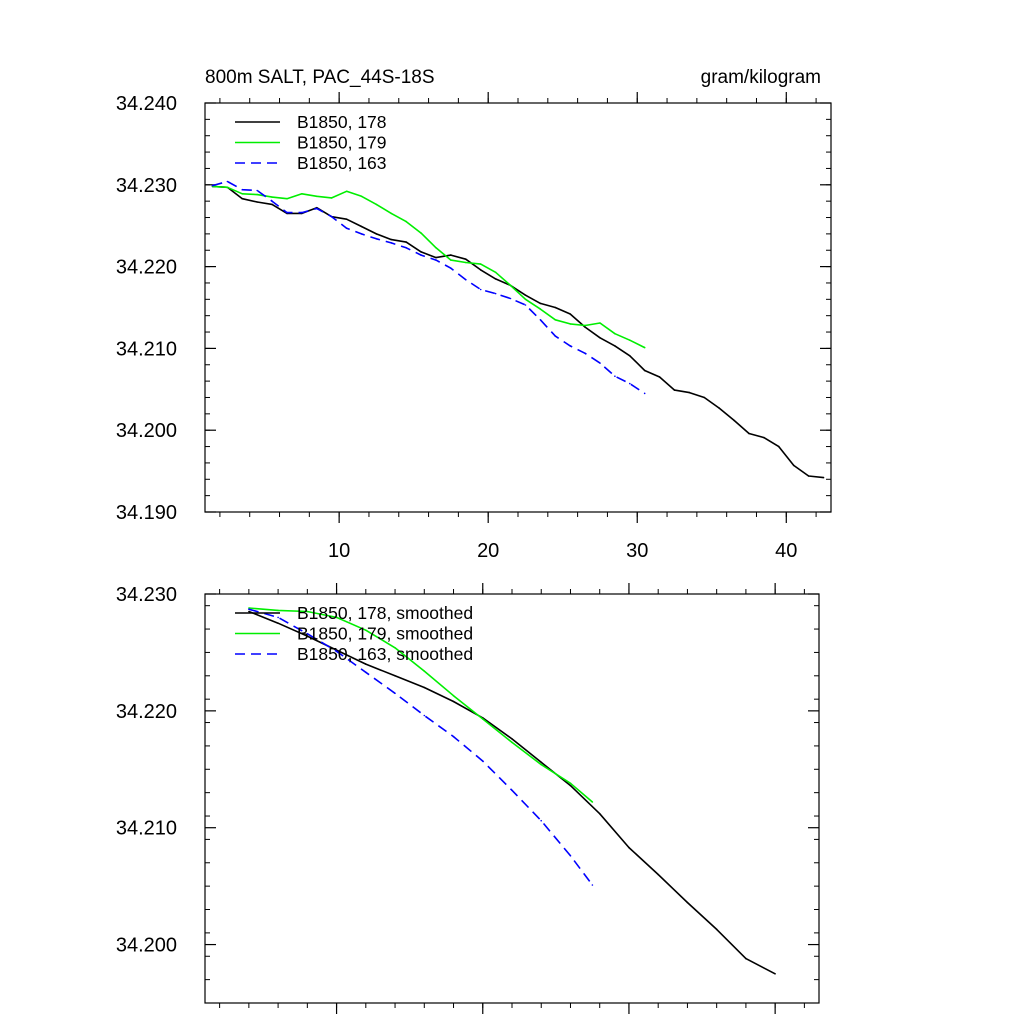  Describe the element at coordinates (146, 104) in the screenshot. I see `y-tick-label: 34.240` at that location.